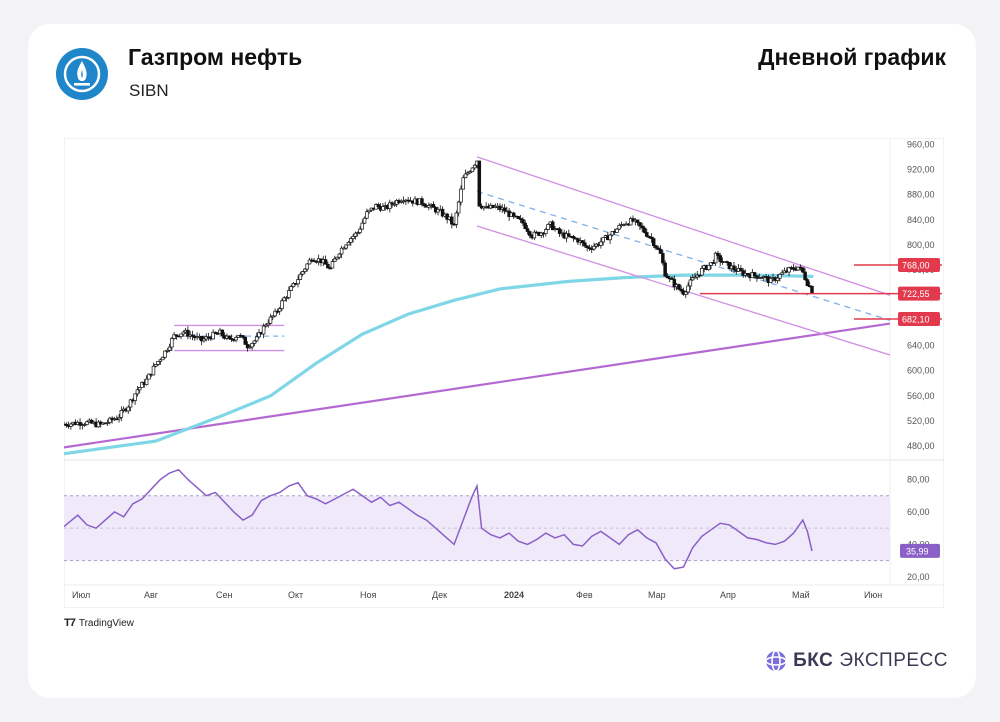  What do you see at coordinates (477, 385) in the screenshot?
I see `ascending-trendline` at bounding box center [477, 385].